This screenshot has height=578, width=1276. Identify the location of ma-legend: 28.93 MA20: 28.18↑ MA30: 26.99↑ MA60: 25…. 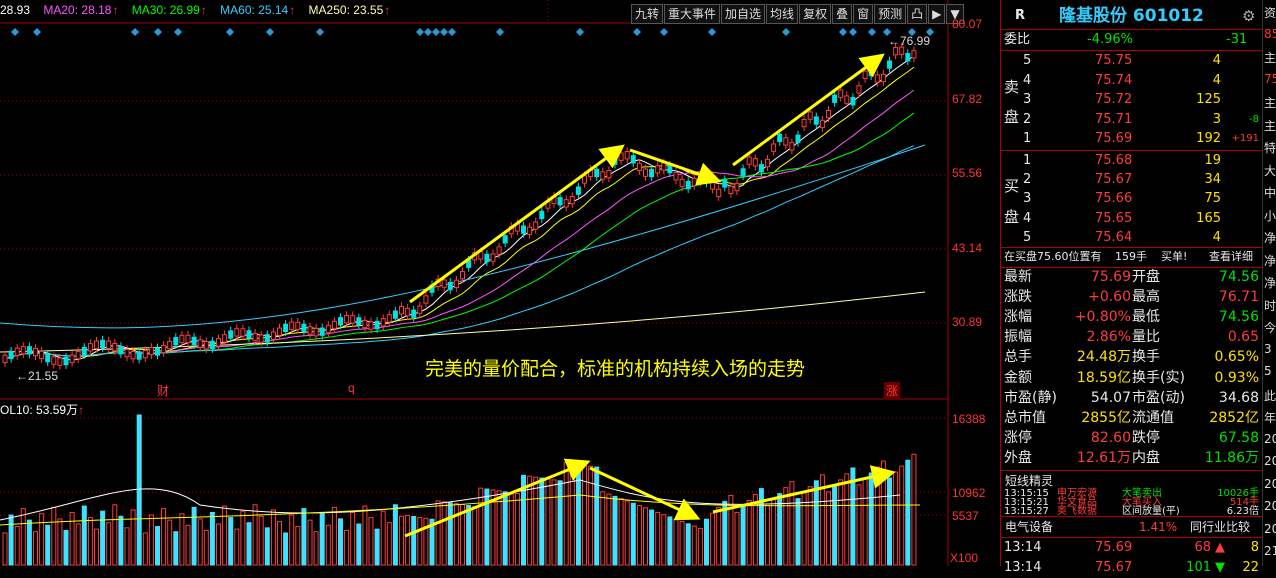
(195, 10).